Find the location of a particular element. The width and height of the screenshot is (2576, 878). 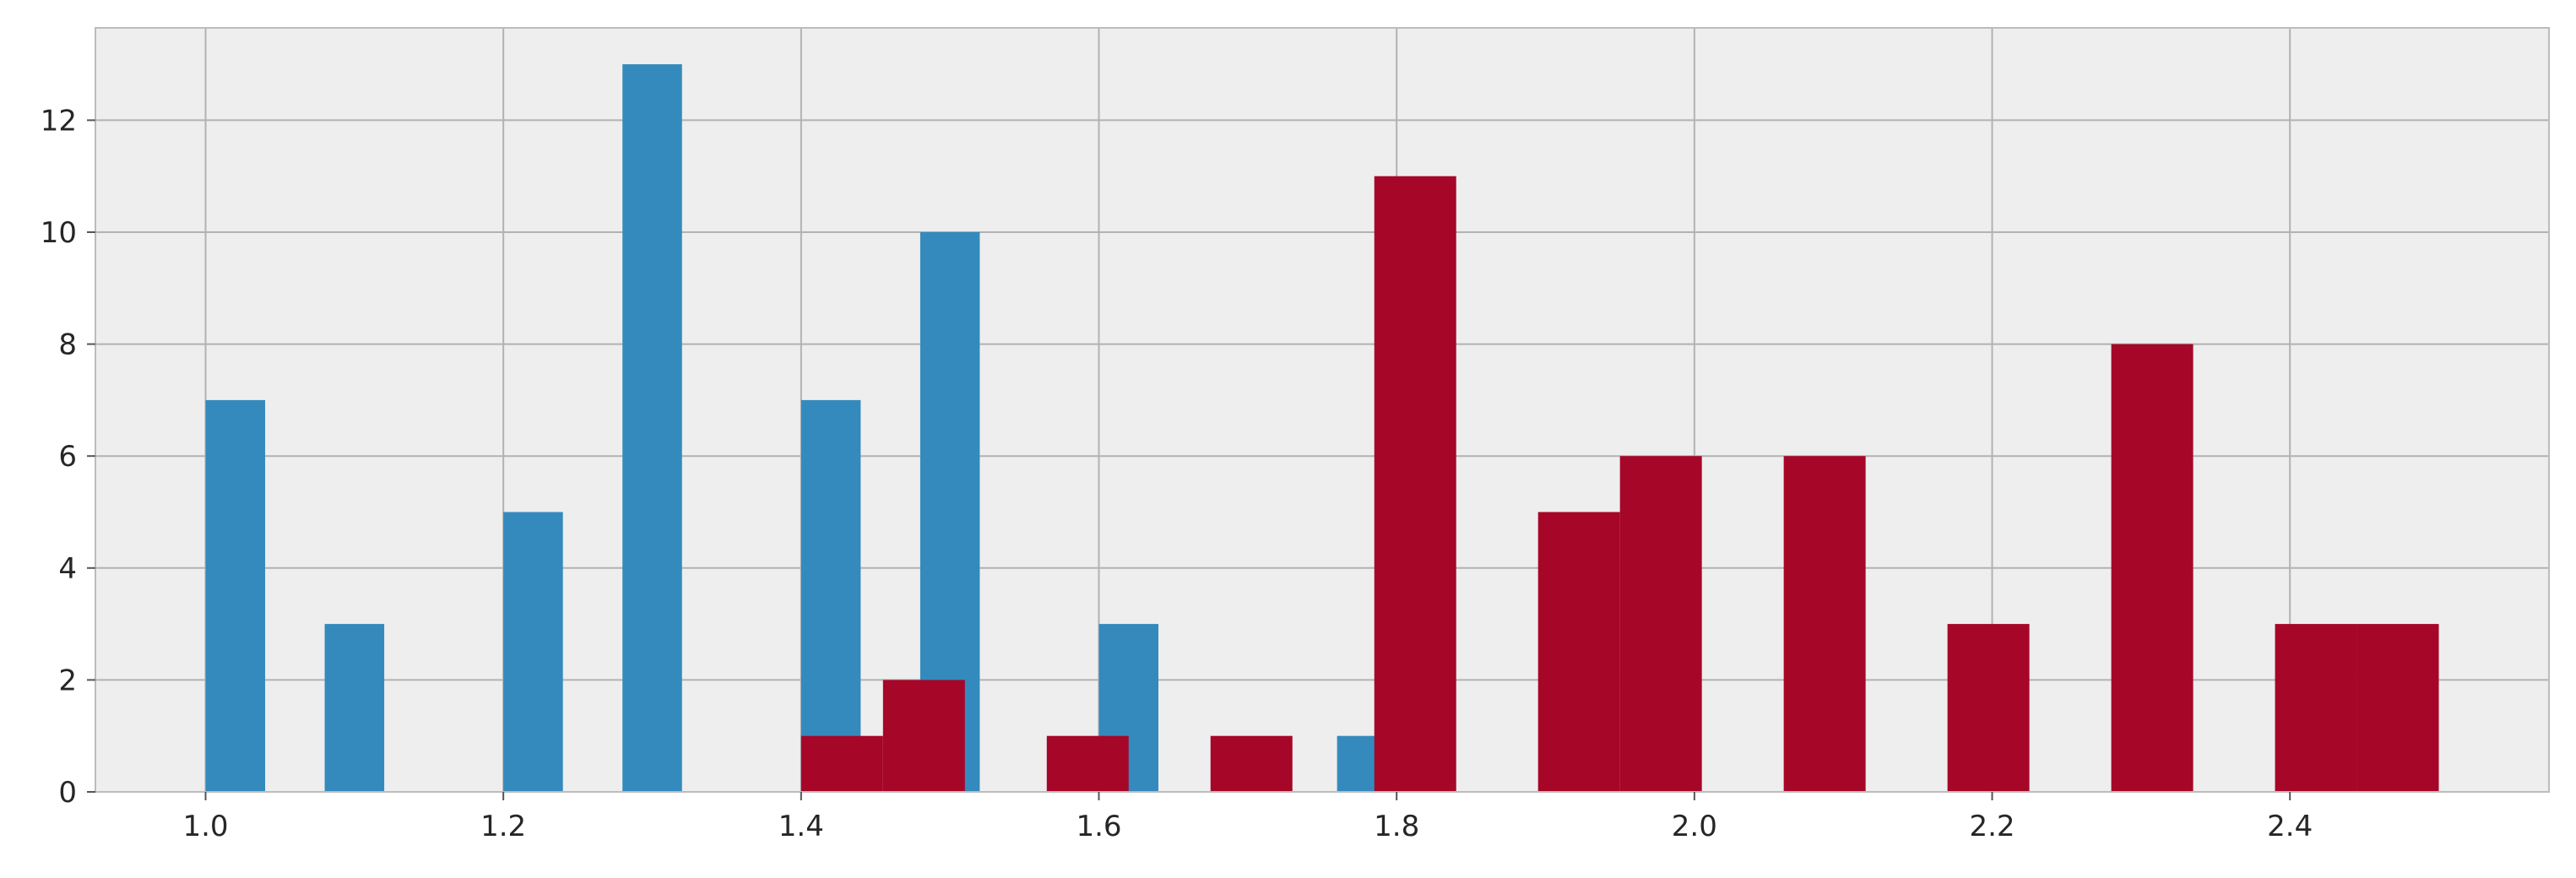

y-tick-label: 0 is located at coordinates (67, 793).